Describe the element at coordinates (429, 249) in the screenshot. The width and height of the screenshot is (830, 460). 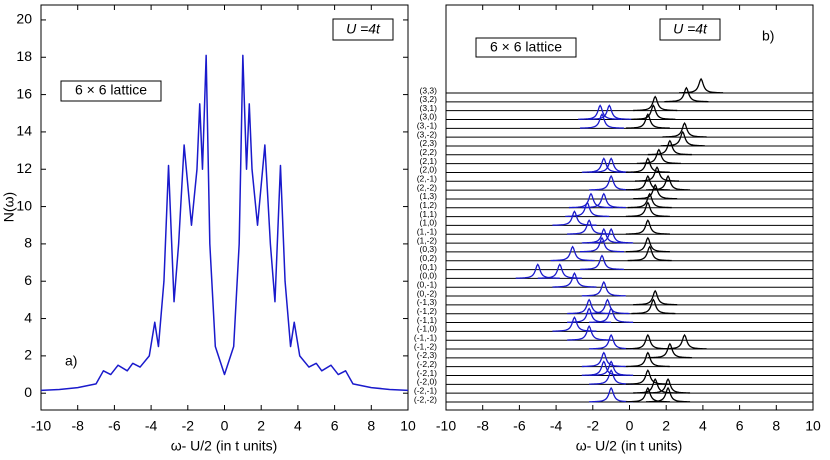
I see `row-label: (0,3)` at that location.